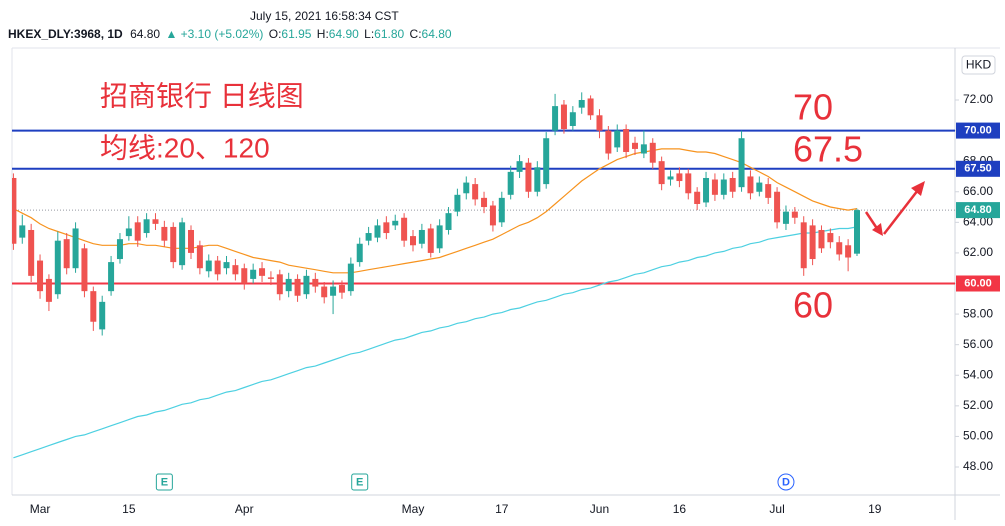 The height and width of the screenshot is (526, 1005). I want to click on symbol: HKEX_DLY:3968, 1D, so click(65, 34).